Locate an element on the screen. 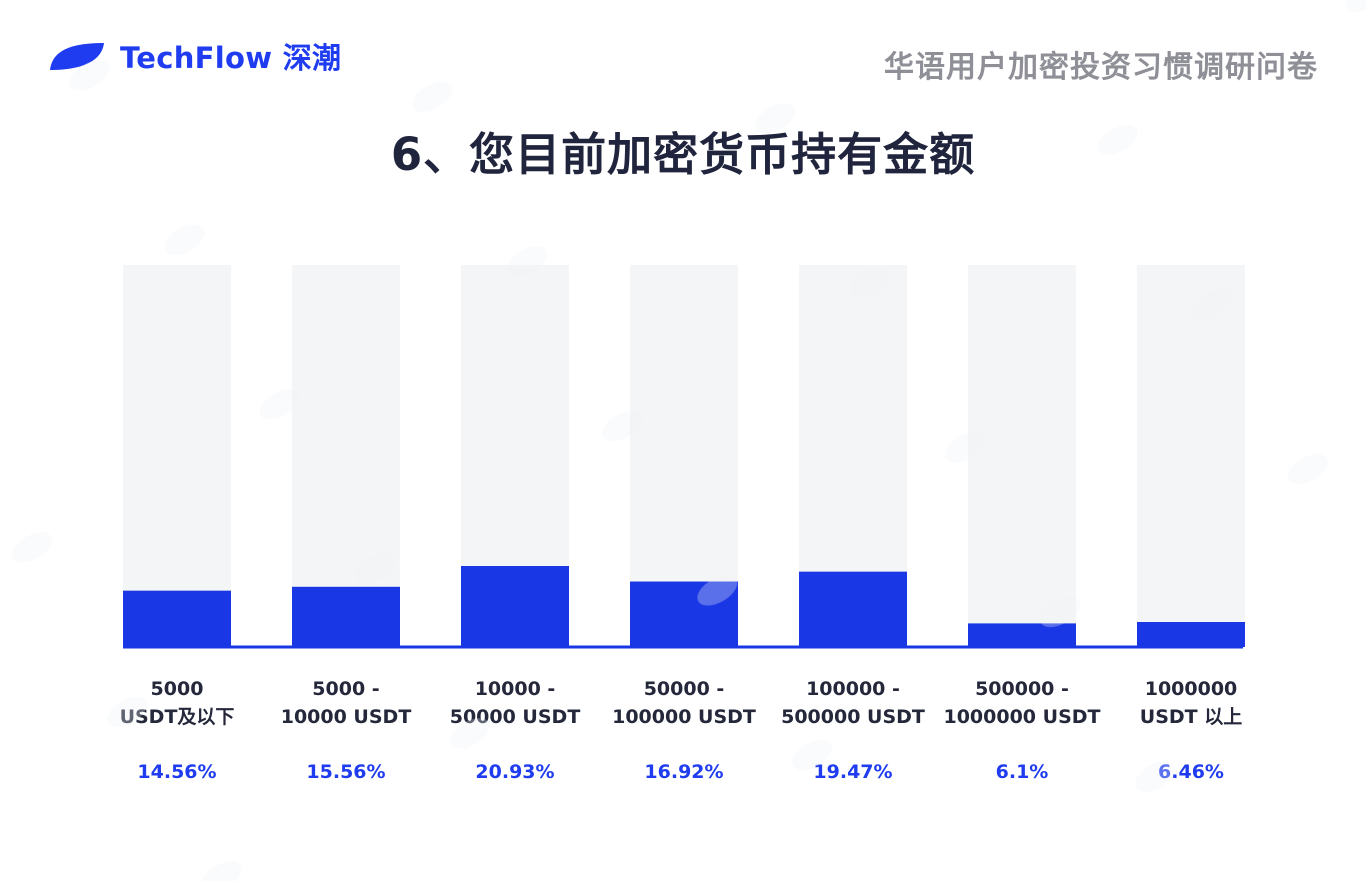 The image size is (1366, 881). category-label: 100000 USDT is located at coordinates (684, 717).